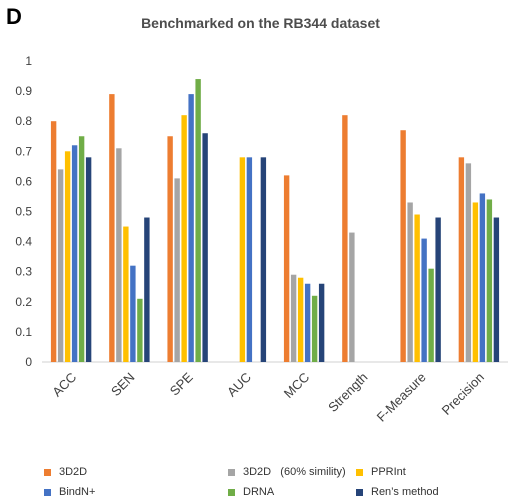  What do you see at coordinates (23, 302) in the screenshot?
I see `y-tick-label: 0.2` at bounding box center [23, 302].